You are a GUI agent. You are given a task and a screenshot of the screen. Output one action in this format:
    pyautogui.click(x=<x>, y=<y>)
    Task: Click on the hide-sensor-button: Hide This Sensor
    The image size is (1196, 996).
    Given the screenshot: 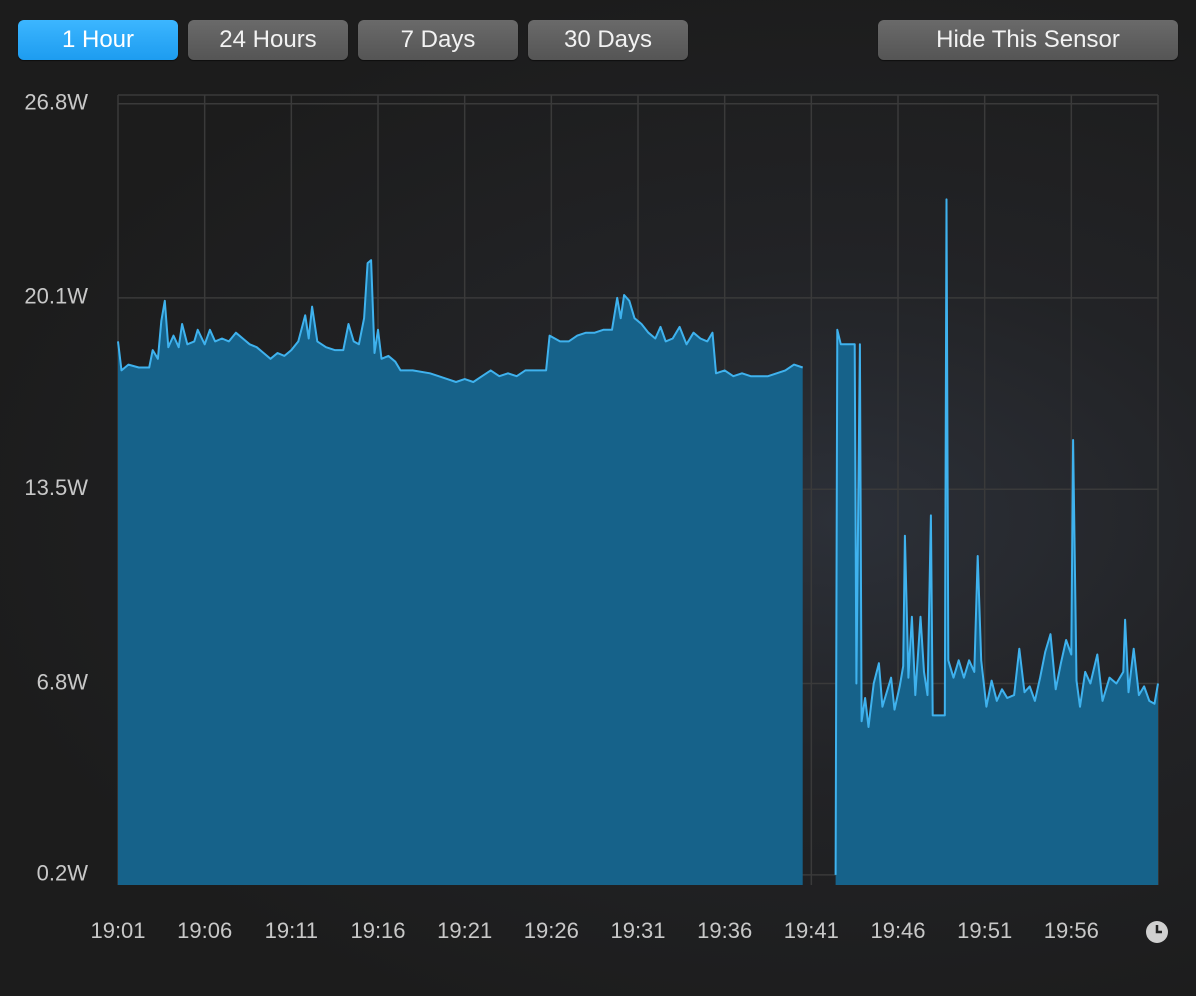 What is the action you would take?
    pyautogui.click(x=1028, y=40)
    